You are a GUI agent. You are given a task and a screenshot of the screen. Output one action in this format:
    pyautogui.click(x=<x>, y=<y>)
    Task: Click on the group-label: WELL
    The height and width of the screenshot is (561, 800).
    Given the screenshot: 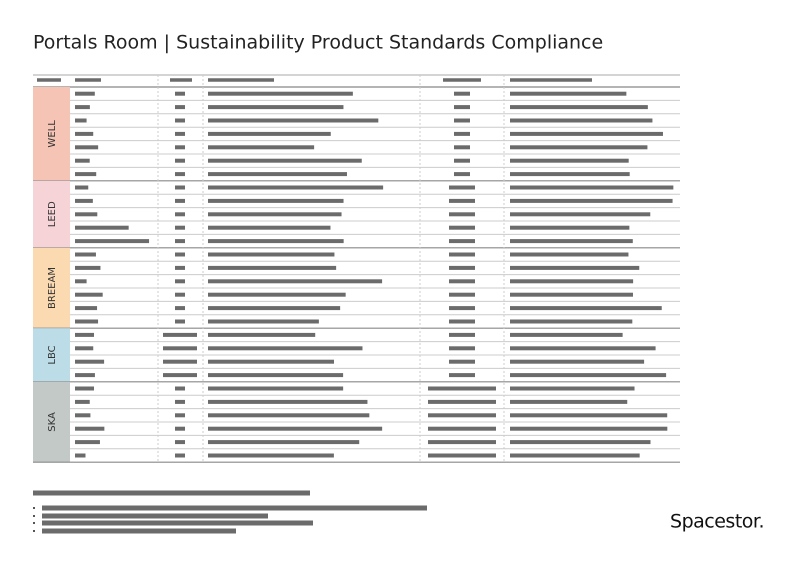 What is the action you would take?
    pyautogui.click(x=52, y=134)
    